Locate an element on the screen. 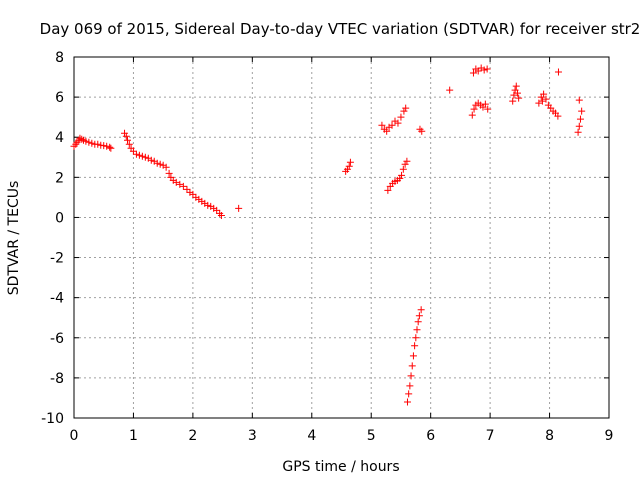  x-tick-label: 3 is located at coordinates (252, 436).